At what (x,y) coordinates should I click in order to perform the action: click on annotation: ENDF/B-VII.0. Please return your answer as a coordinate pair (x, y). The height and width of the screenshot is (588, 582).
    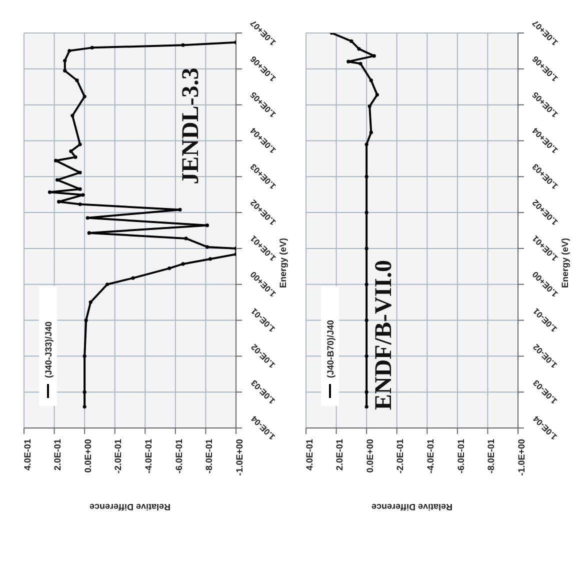
    Looking at the image, I should click on (384, 335).